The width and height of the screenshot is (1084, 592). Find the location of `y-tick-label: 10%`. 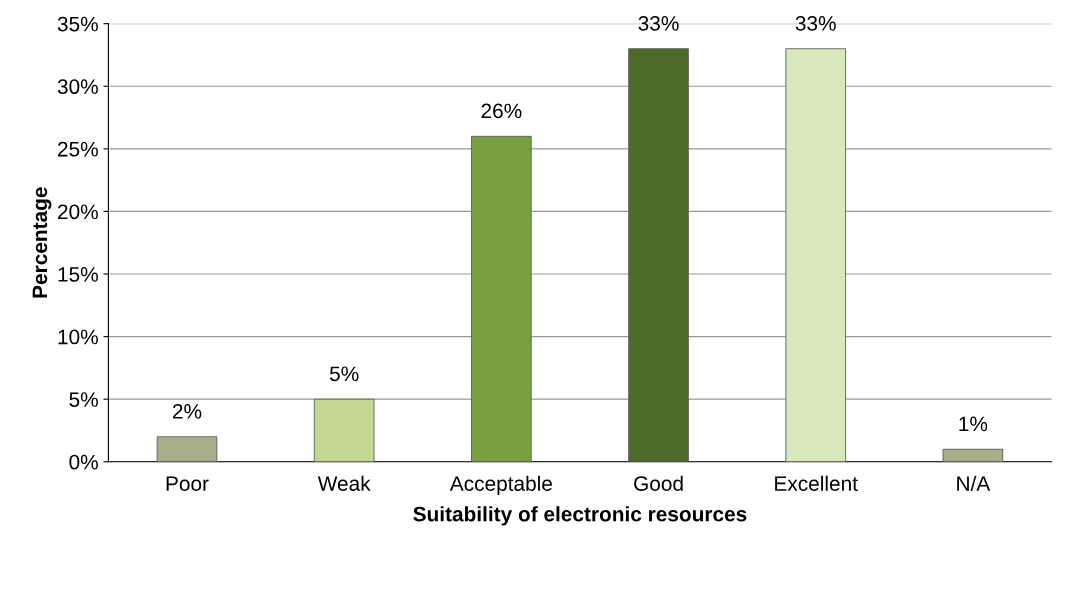

y-tick-label: 10% is located at coordinates (78, 337).